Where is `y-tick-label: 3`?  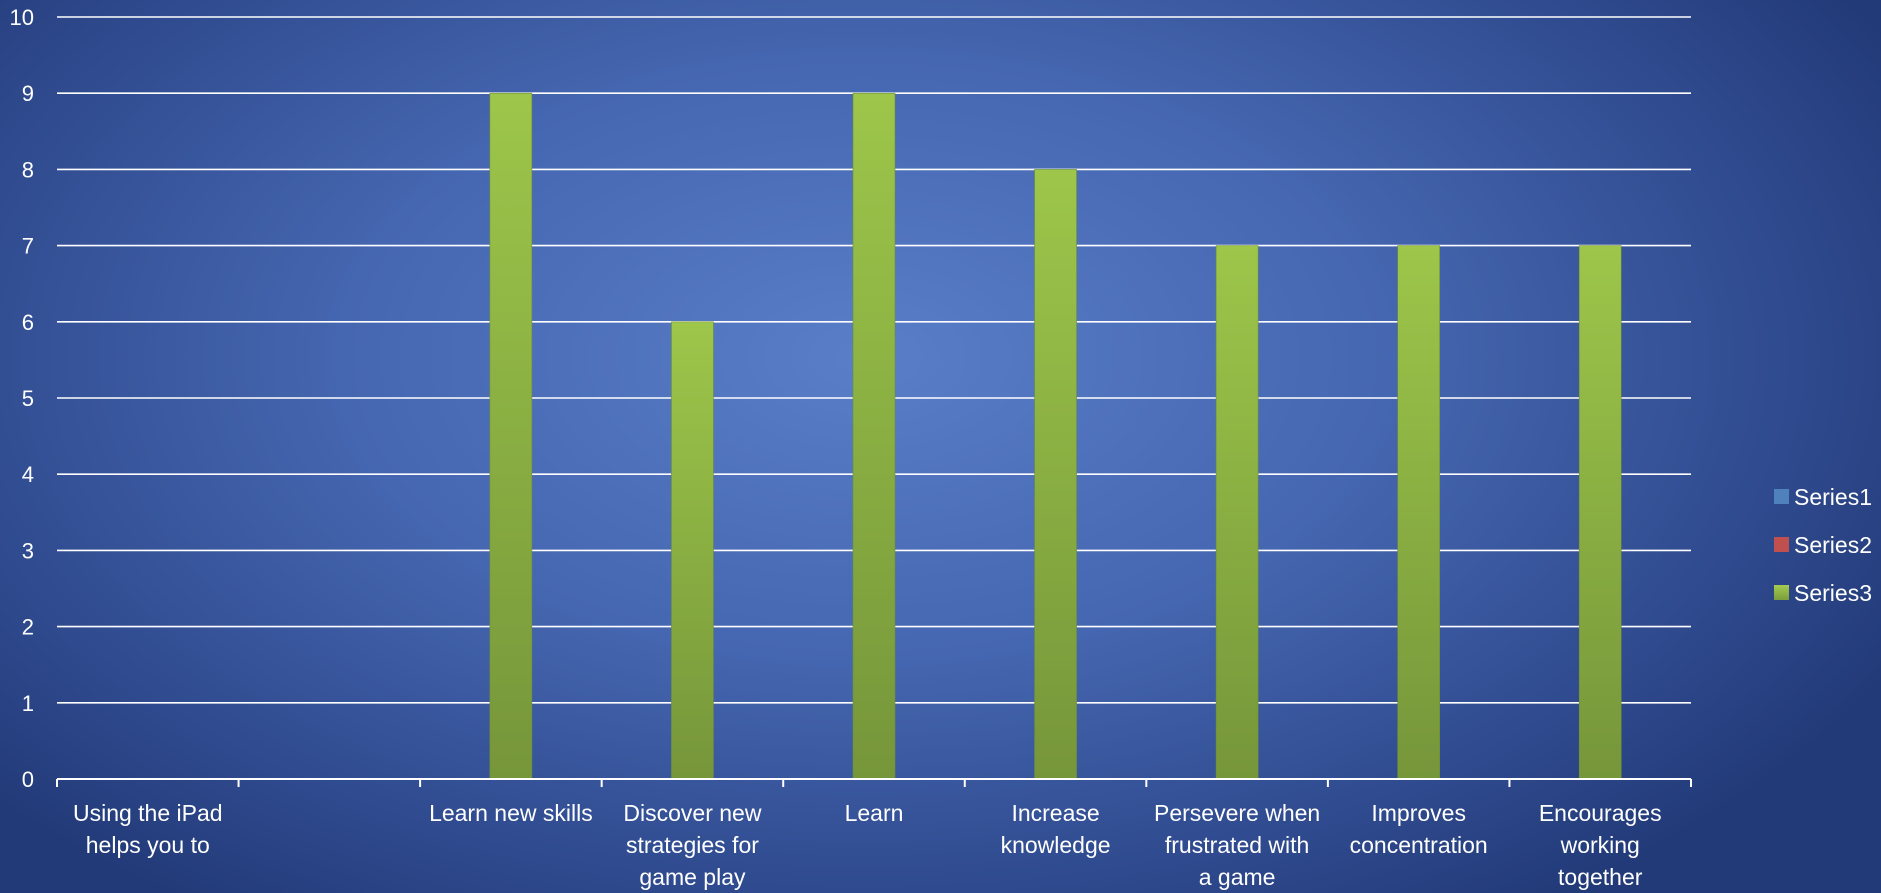
y-tick-label: 3 is located at coordinates (28, 550).